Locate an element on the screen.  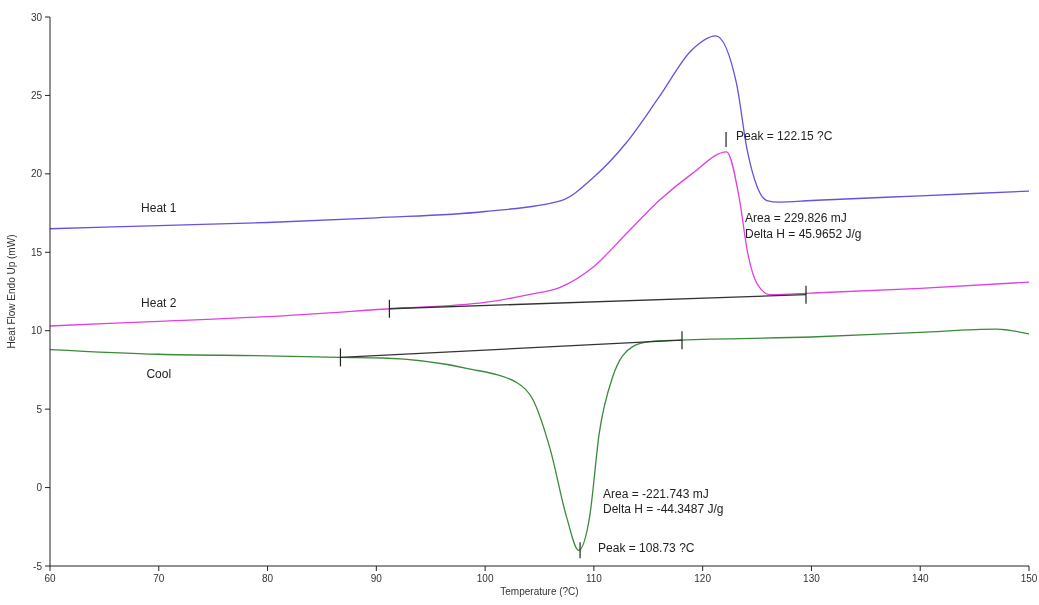
x-tick-label: 150 is located at coordinates (1029, 578).